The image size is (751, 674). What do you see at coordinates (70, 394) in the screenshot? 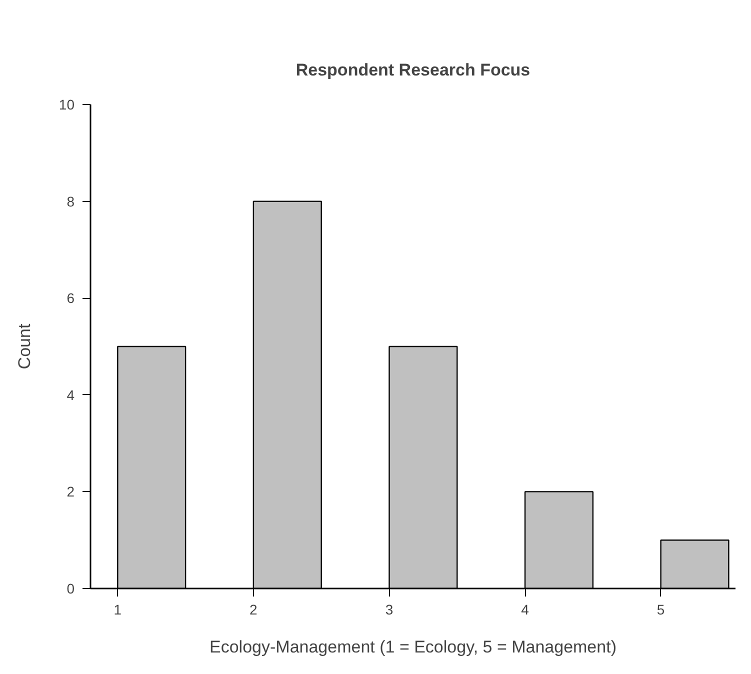
I see `y-tick-label: 4` at bounding box center [70, 394].